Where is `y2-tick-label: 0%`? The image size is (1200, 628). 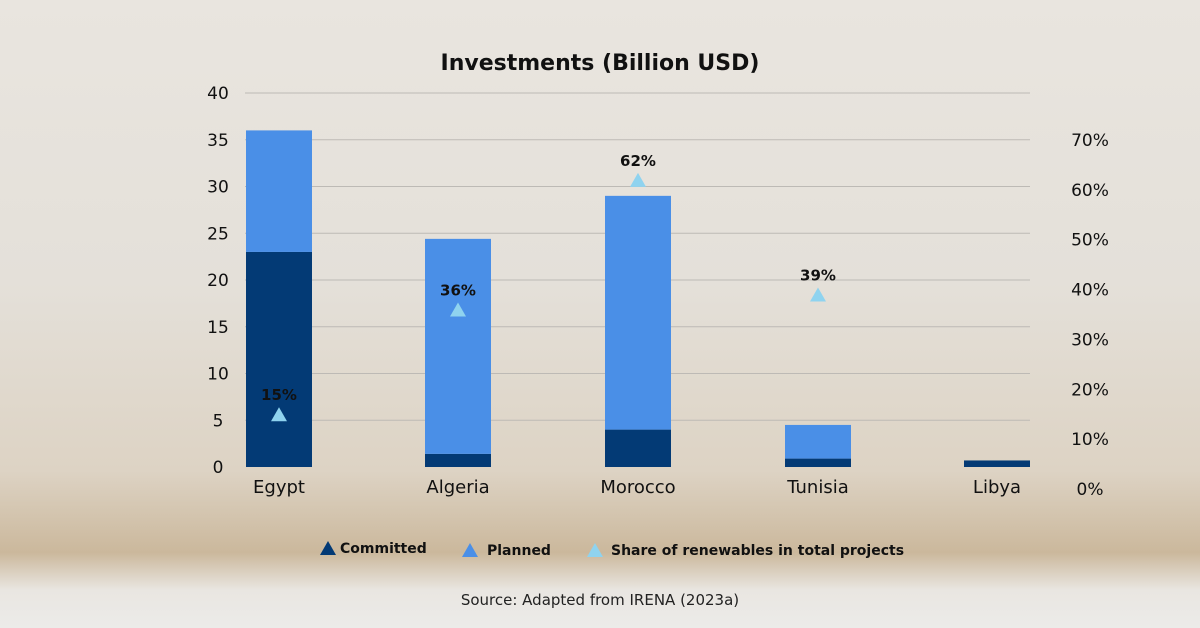
y2-tick-label: 0% is located at coordinates (1090, 490).